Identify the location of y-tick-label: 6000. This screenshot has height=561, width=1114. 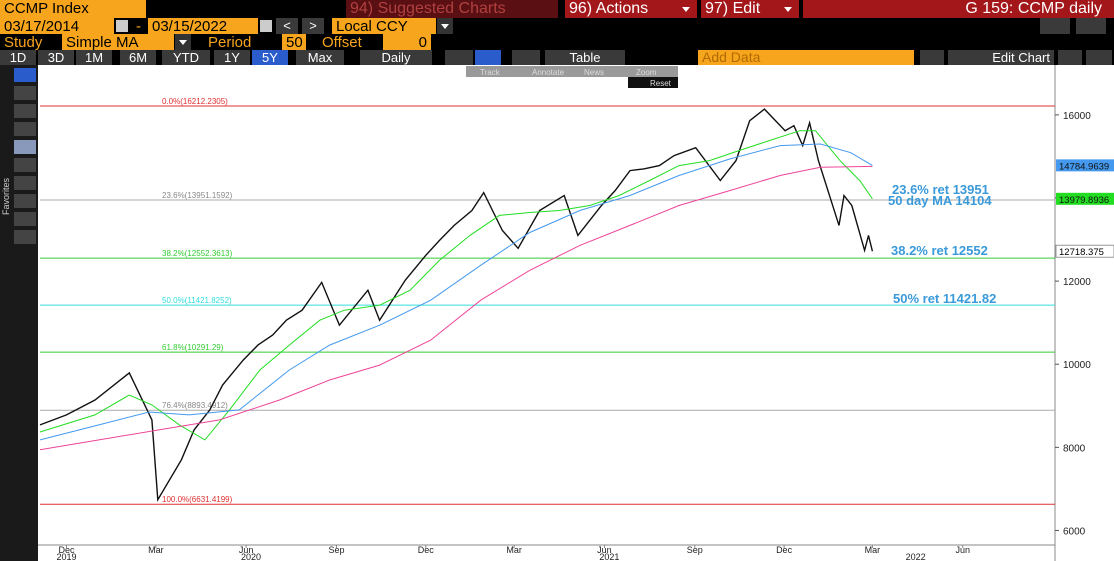
(1074, 531).